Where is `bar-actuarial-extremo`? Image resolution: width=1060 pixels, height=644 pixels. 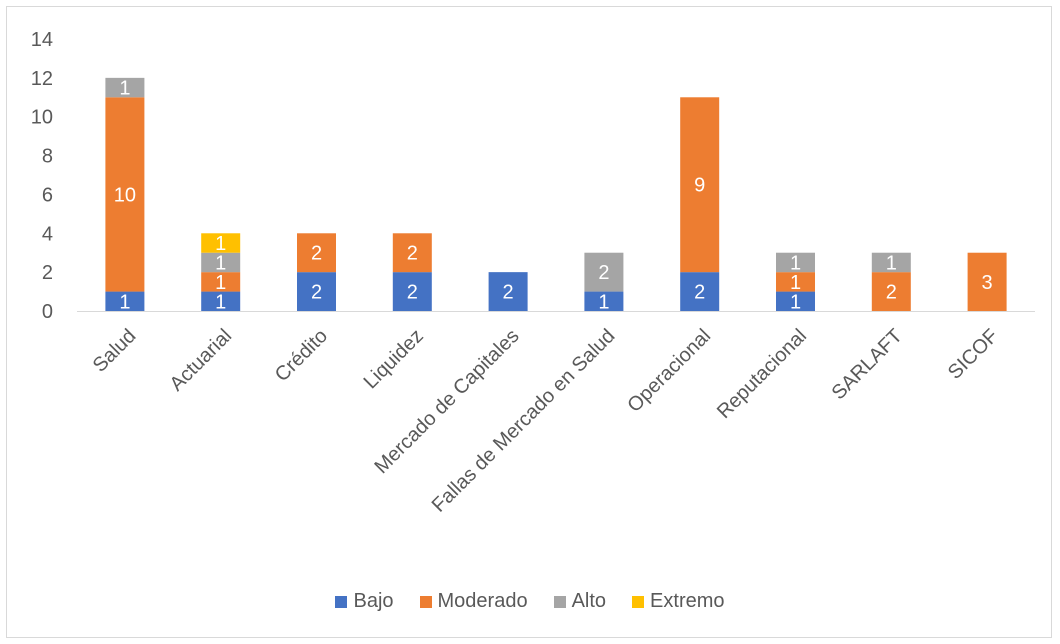 bar-actuarial-extremo is located at coordinates (221, 243).